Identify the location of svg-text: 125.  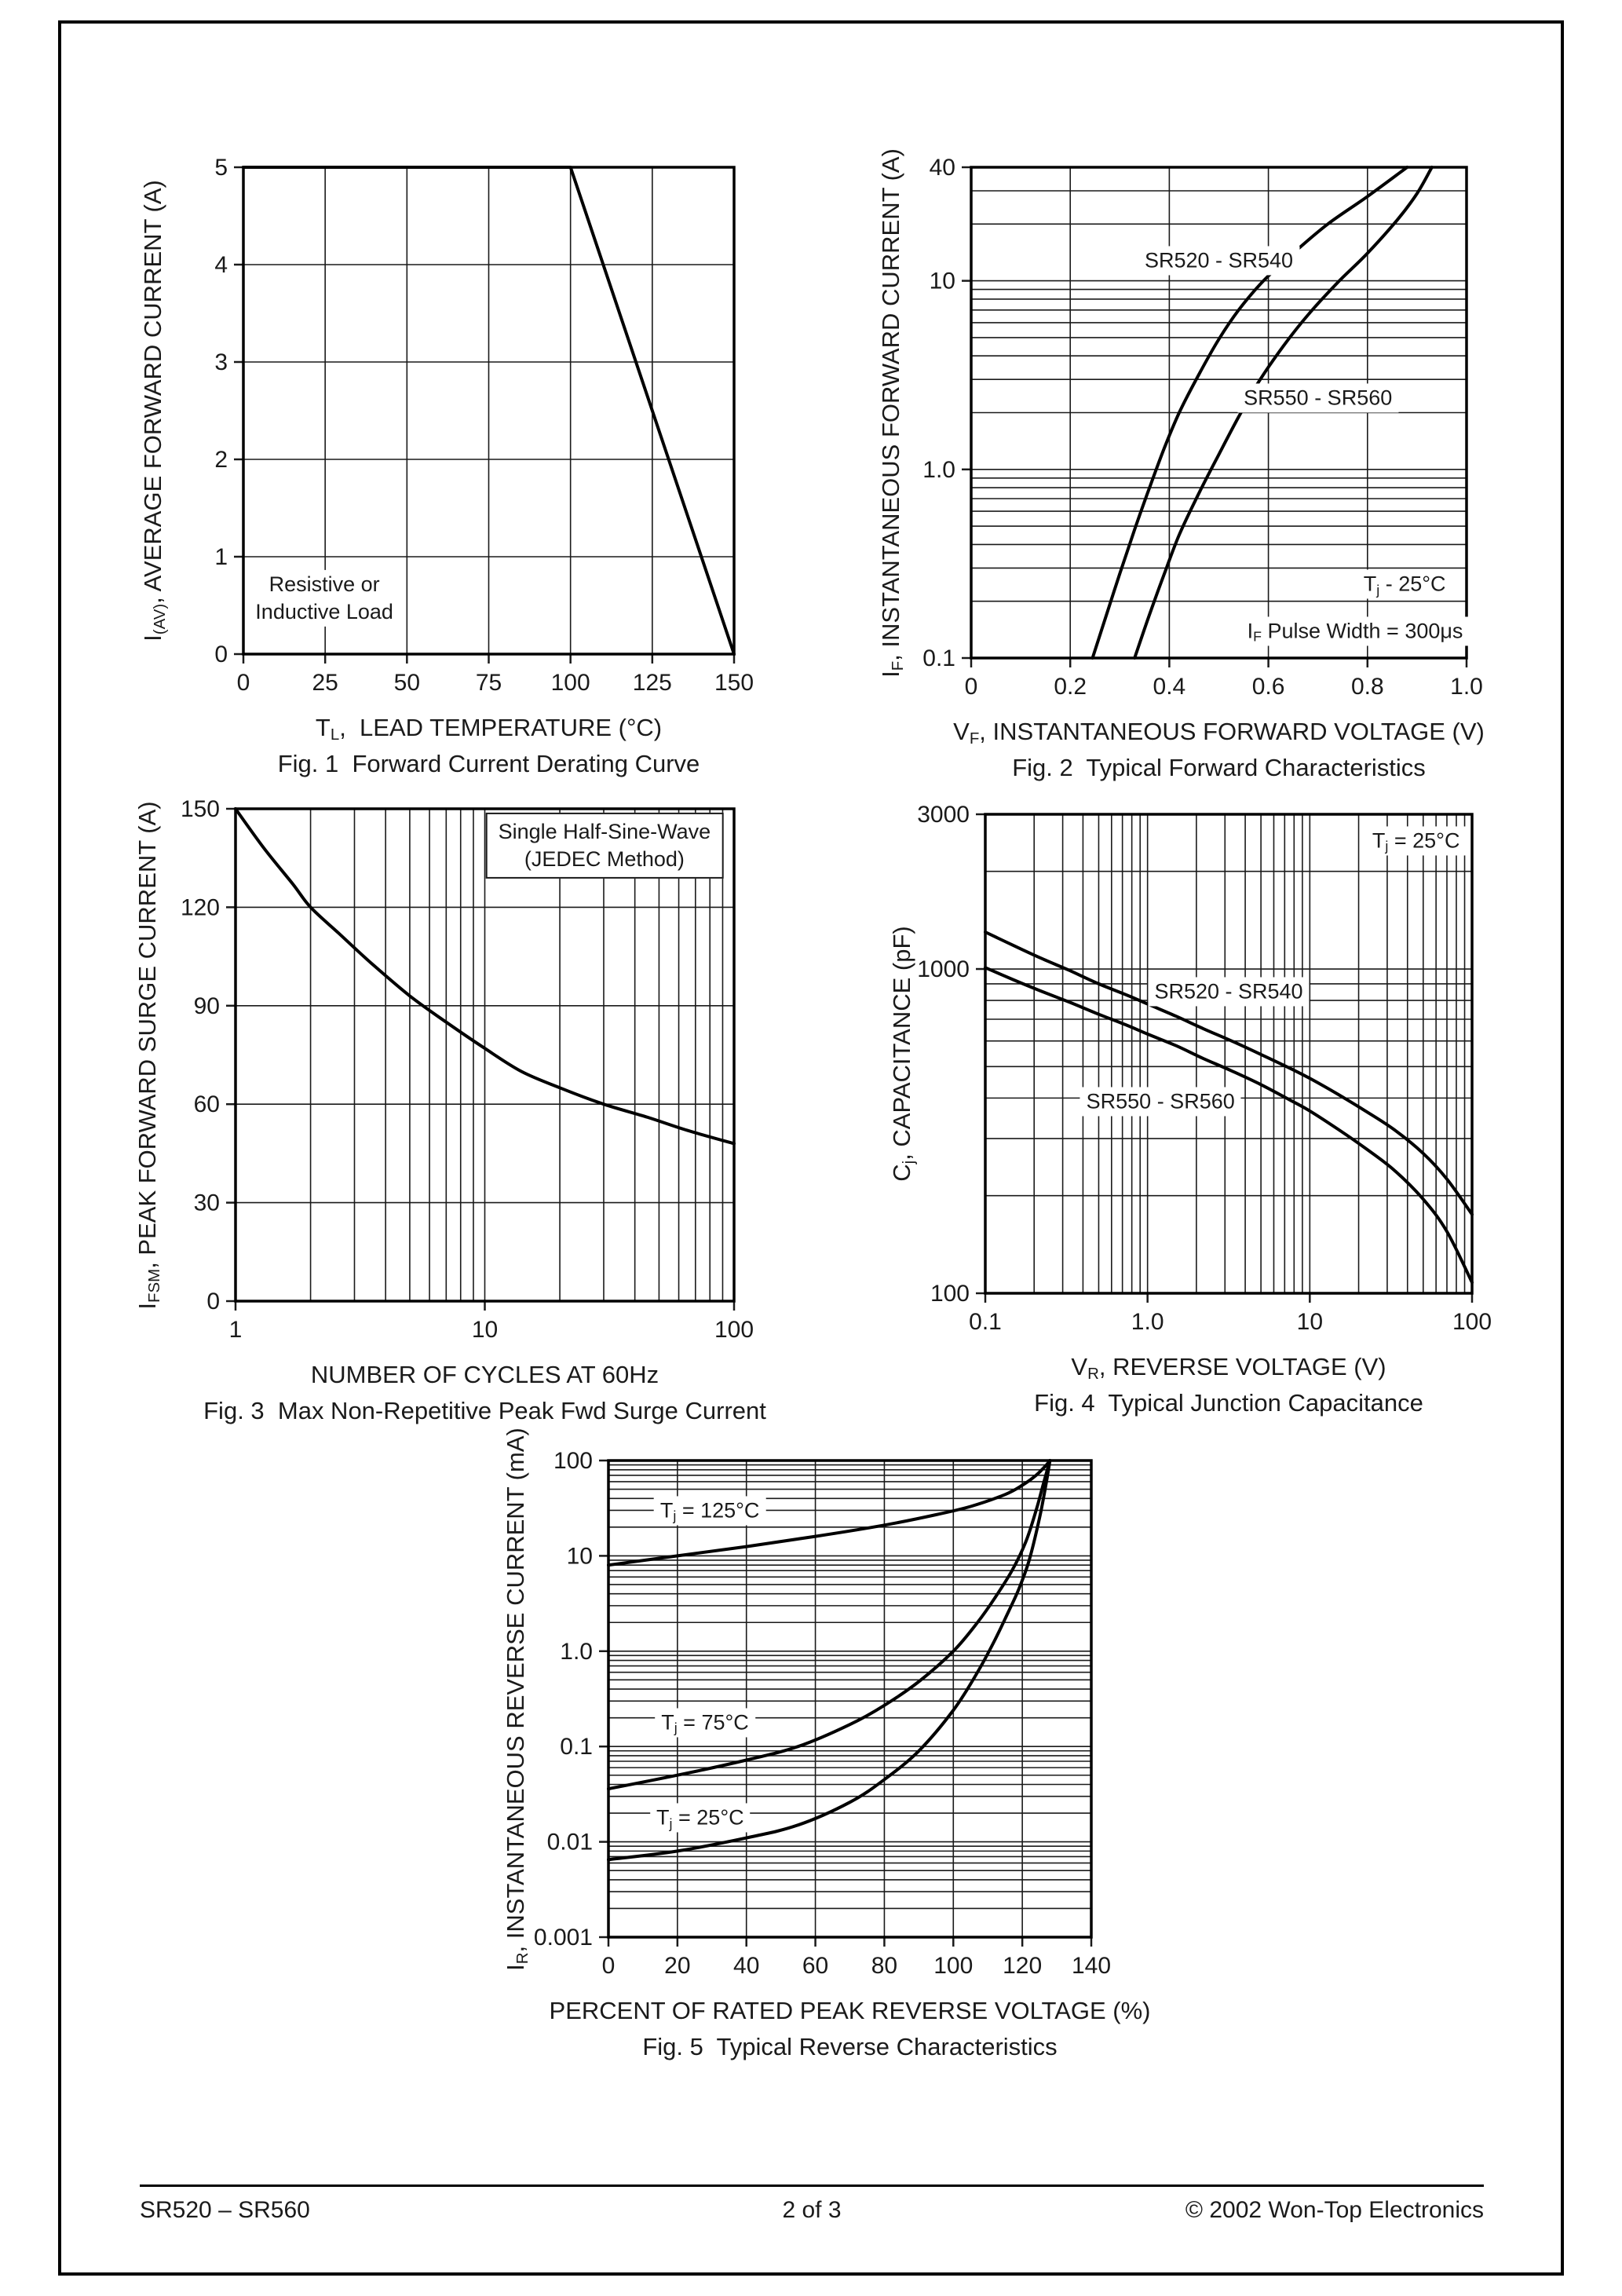
(652, 683).